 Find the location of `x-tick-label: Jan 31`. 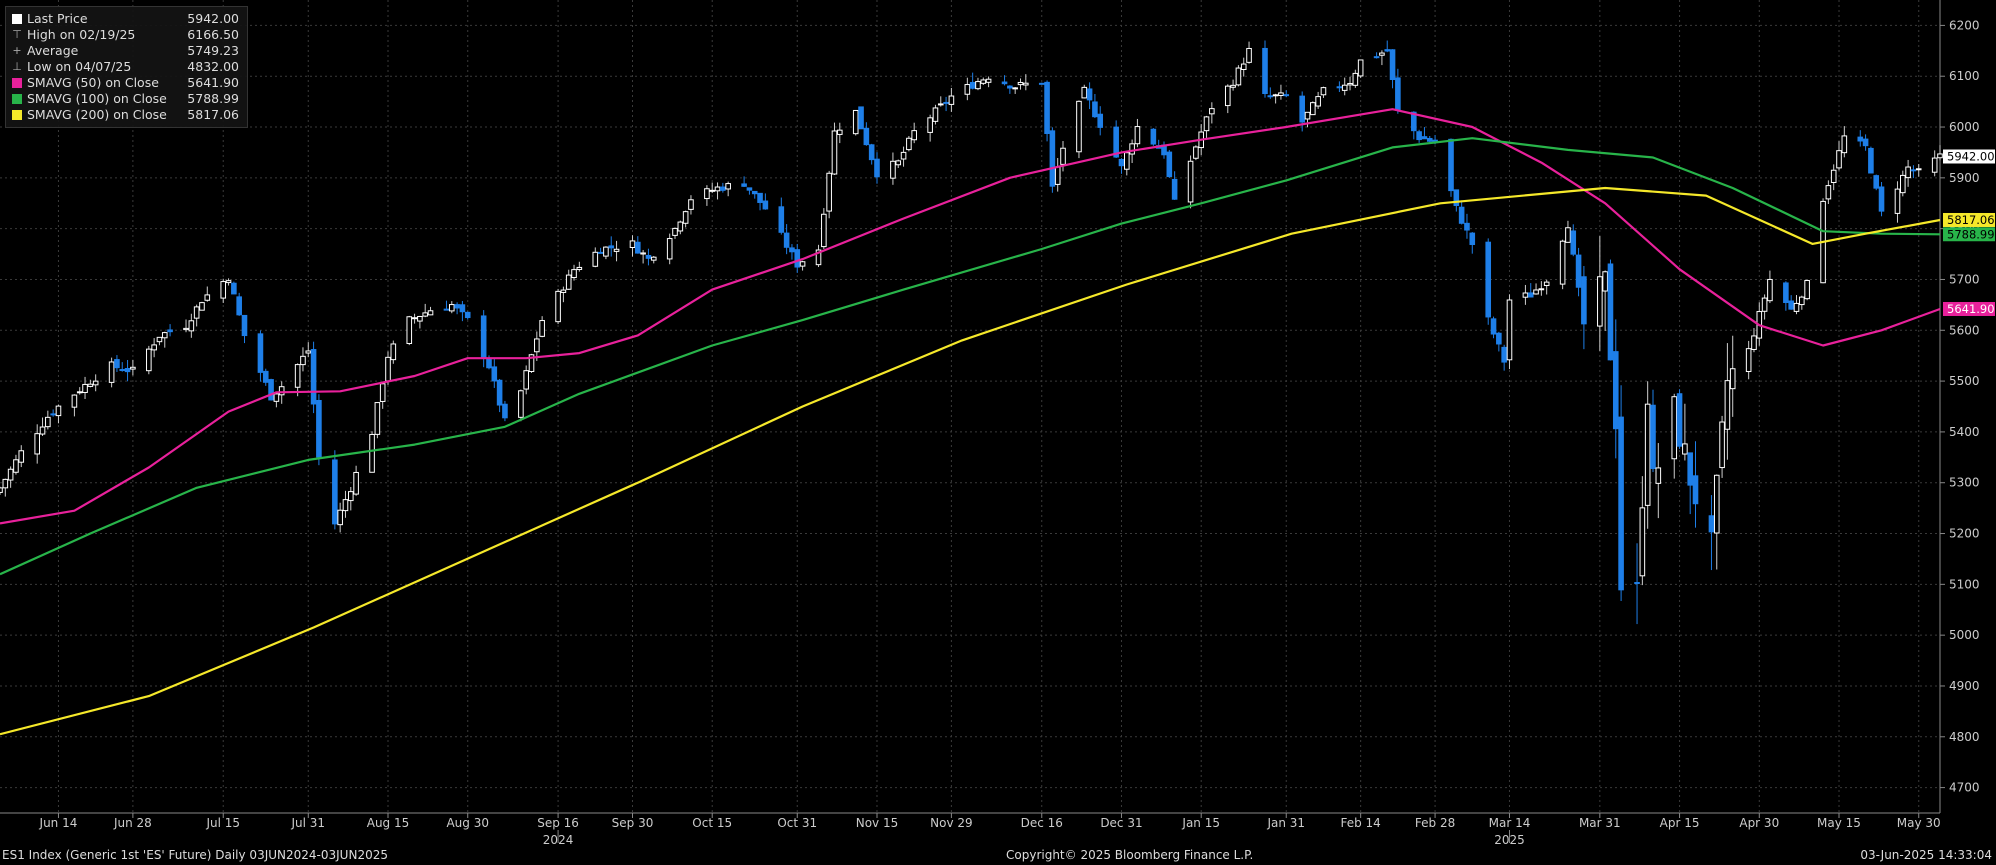

x-tick-label: Jan 31 is located at coordinates (1285, 823).